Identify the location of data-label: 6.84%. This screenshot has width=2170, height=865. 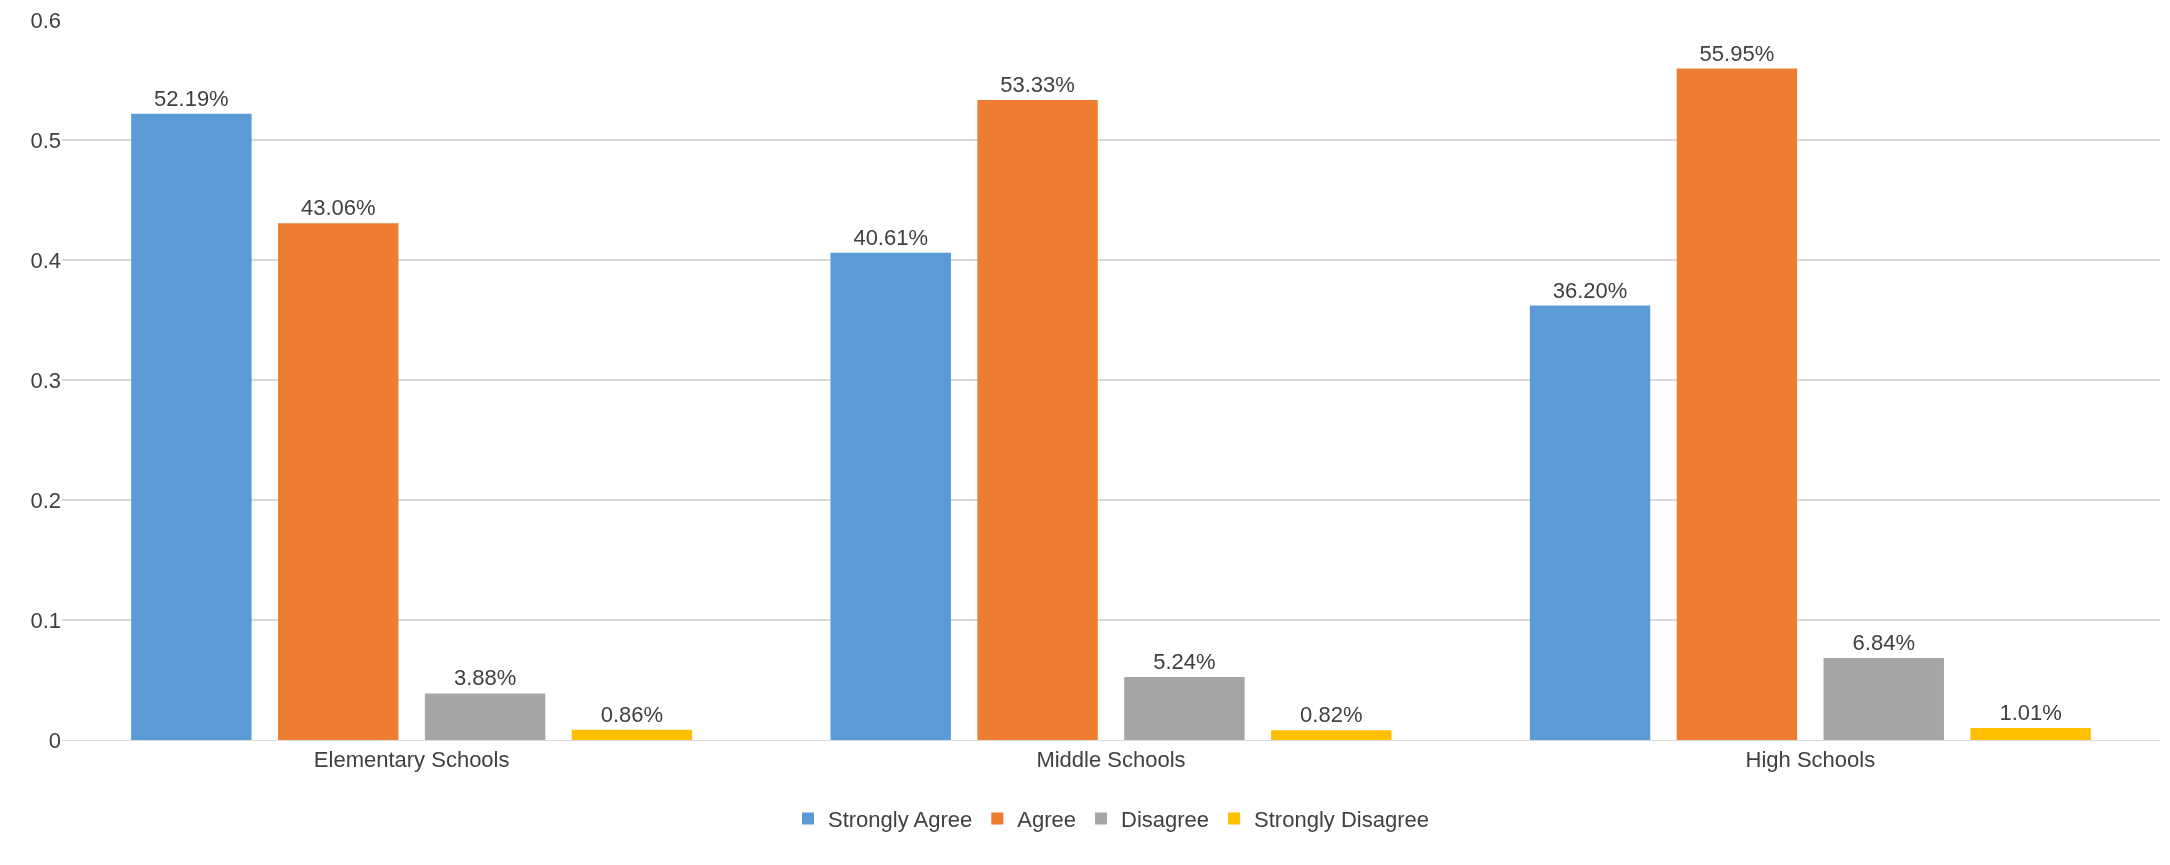
(1883, 642).